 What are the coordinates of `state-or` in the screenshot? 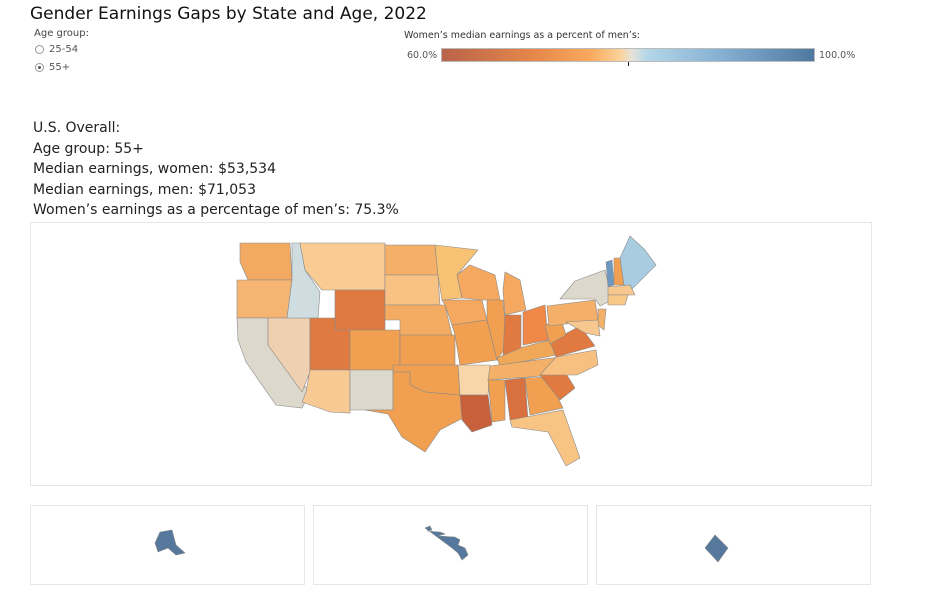 It's located at (264, 299).